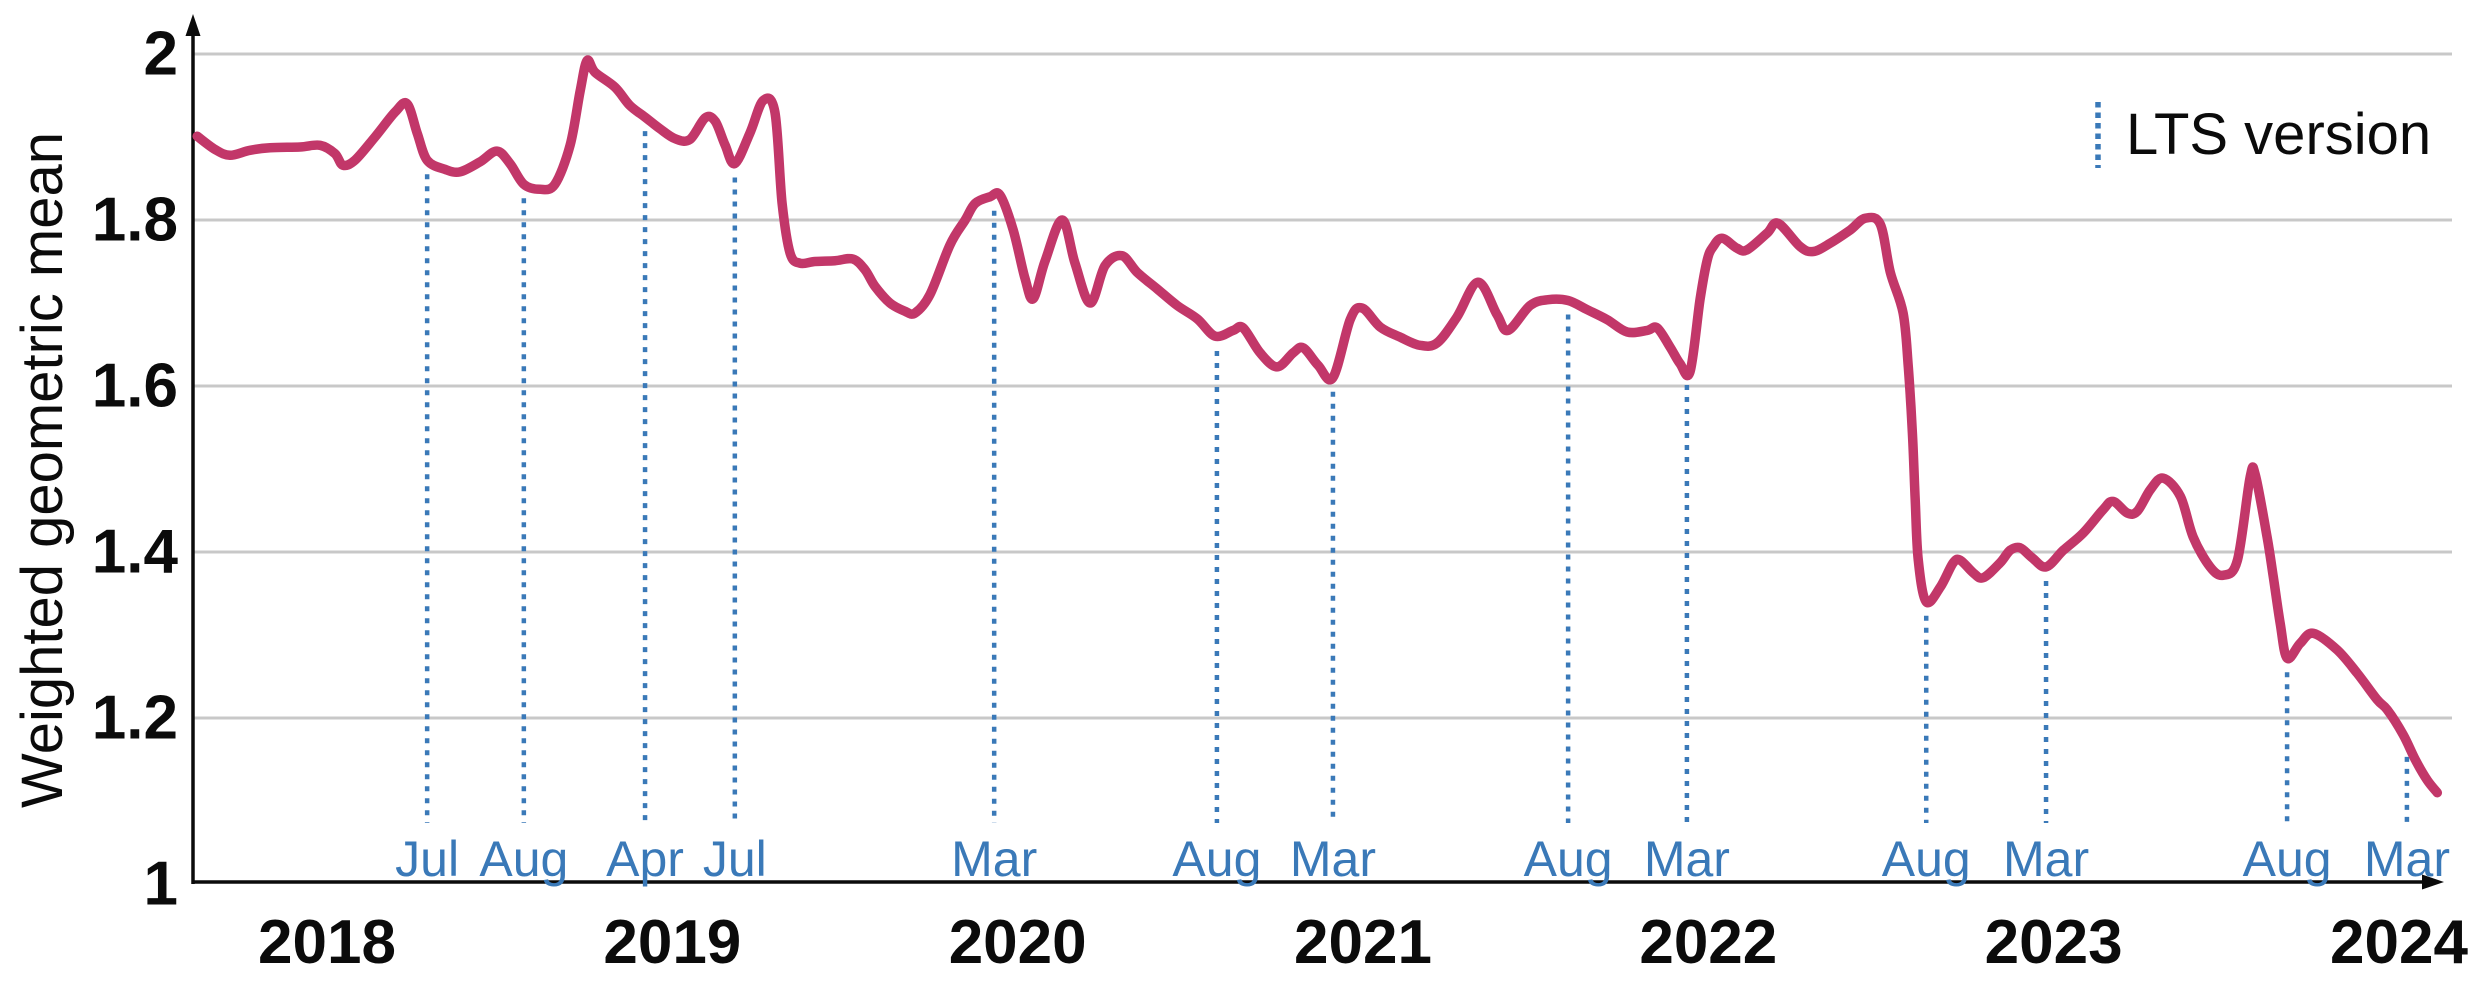 The height and width of the screenshot is (1004, 2490). Describe the element at coordinates (1018, 942) in the screenshot. I see `x-tick-year-label: 2020` at that location.